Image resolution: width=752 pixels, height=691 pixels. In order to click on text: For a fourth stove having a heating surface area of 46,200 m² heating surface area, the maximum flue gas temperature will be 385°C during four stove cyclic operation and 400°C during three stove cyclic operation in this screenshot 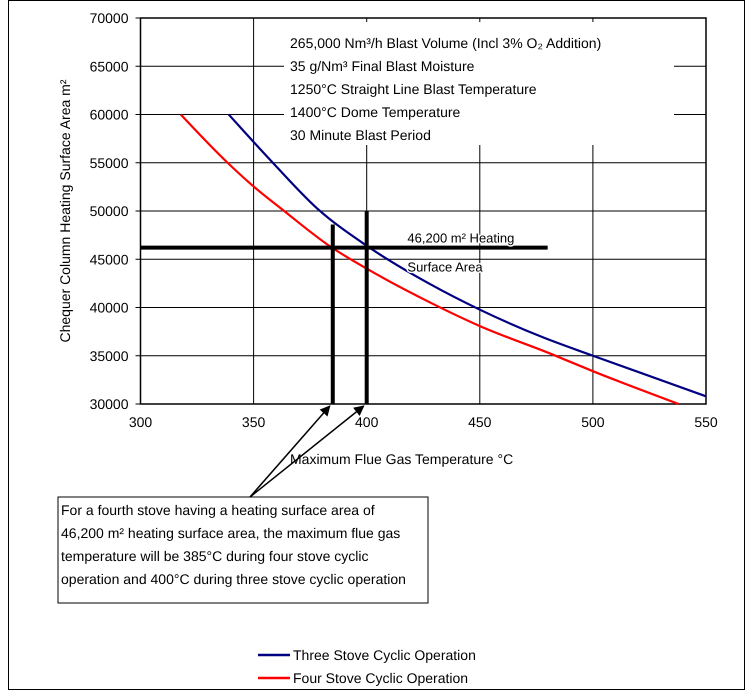, I will do `click(233, 544)`.